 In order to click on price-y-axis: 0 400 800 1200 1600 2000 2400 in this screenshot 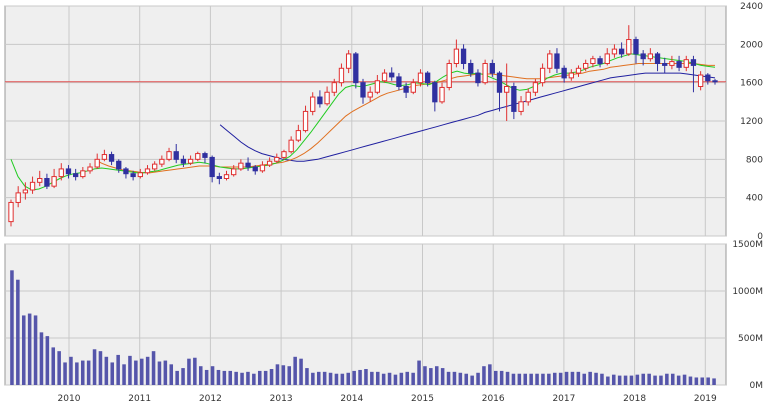, I will do `click(751, 122)`.